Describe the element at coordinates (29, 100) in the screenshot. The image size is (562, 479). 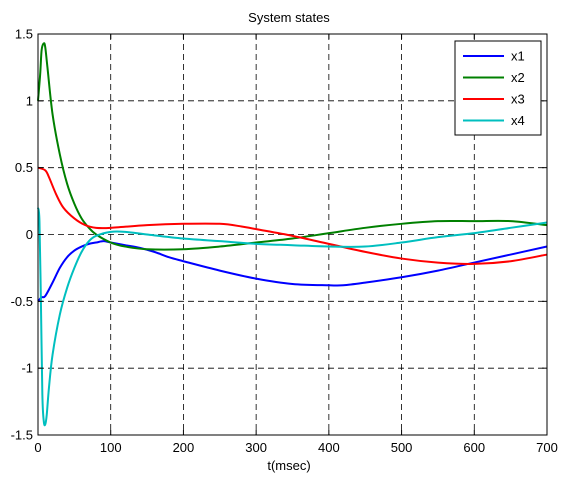
I see `y-tick-label: 1` at that location.